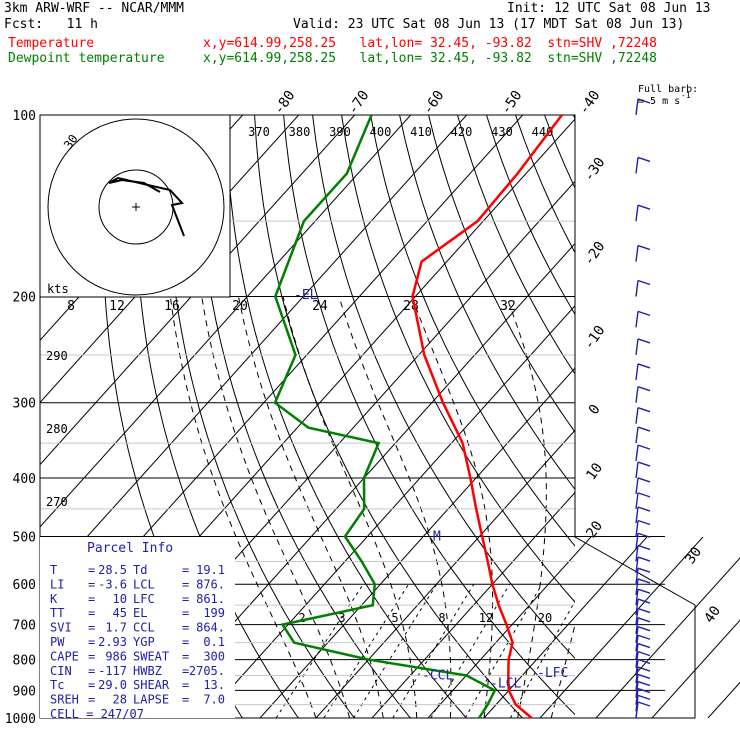 The image size is (740, 740). I want to click on isotherm-tick-label: 30, so click(693, 555).